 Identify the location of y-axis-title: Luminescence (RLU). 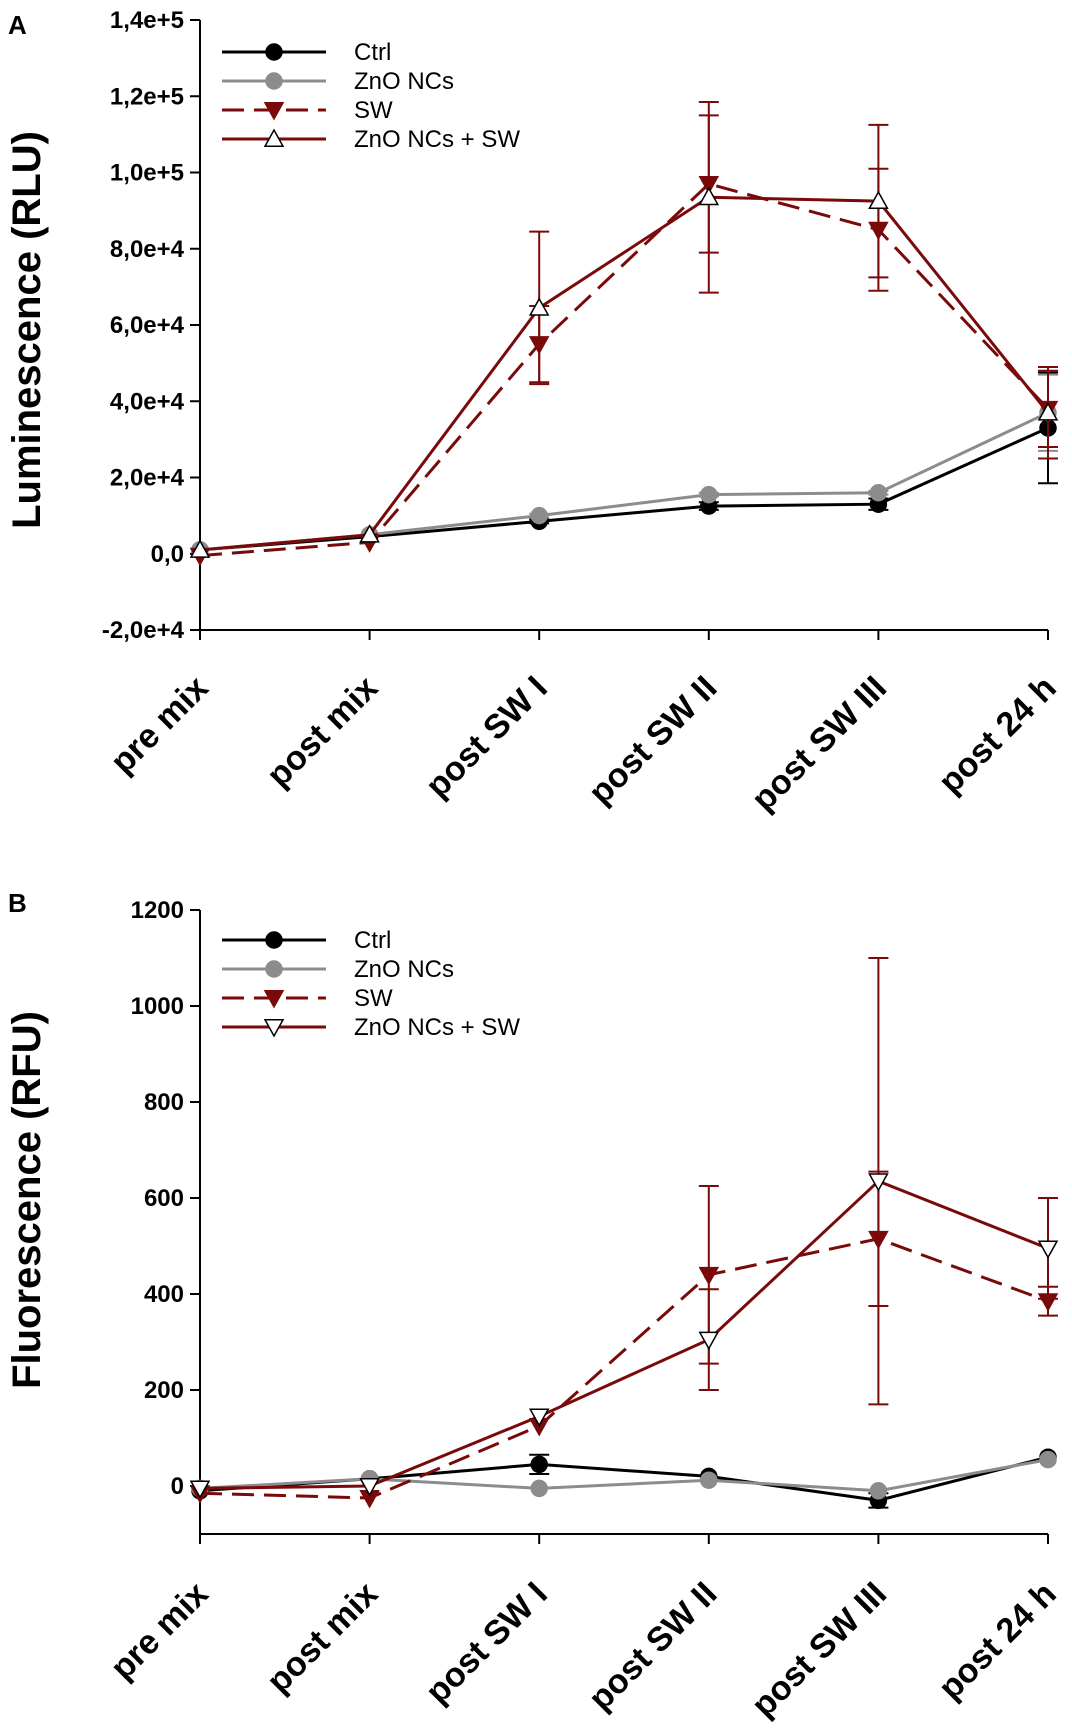
(27, 330).